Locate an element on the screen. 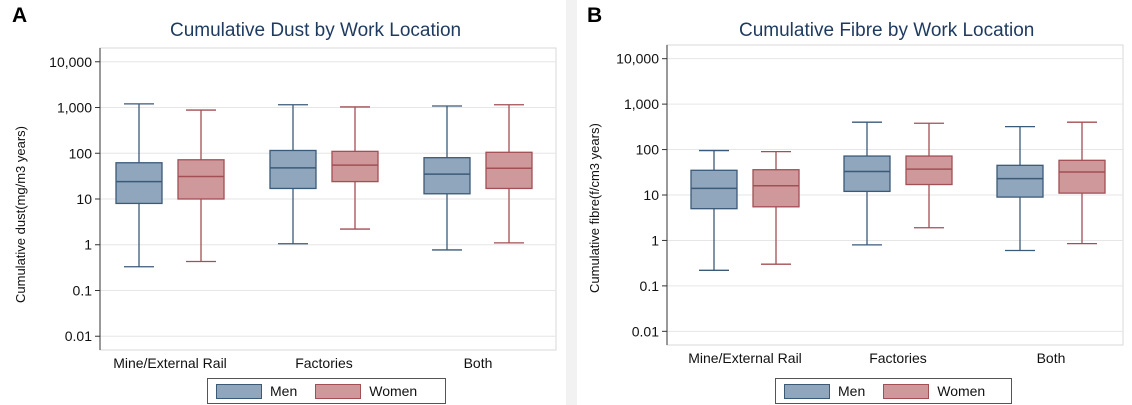 The height and width of the screenshot is (405, 1132). chart-a-legend: Men Women is located at coordinates (326, 391).